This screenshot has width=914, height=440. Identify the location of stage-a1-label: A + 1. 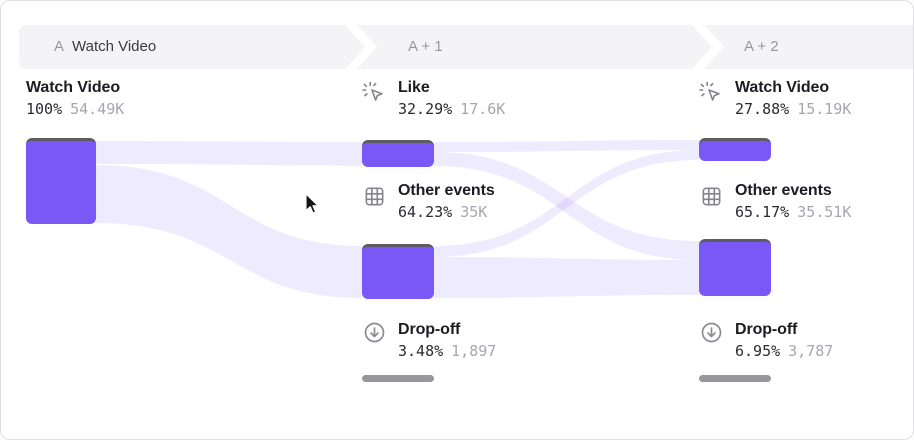
(425, 46).